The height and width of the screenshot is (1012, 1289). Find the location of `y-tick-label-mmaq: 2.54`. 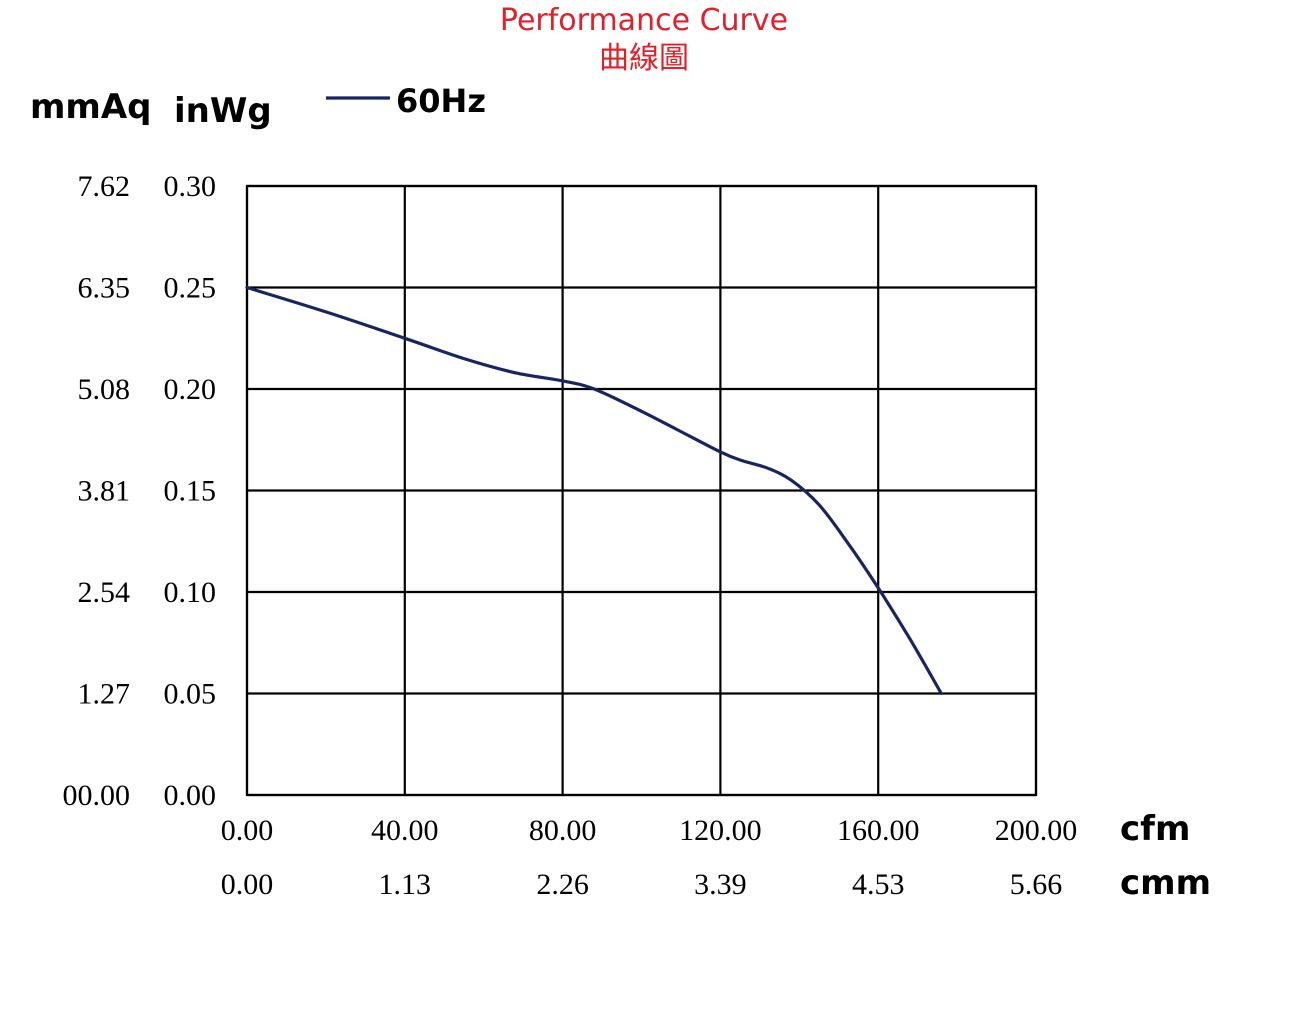

y-tick-label-mmaq: 2.54 is located at coordinates (104, 592).